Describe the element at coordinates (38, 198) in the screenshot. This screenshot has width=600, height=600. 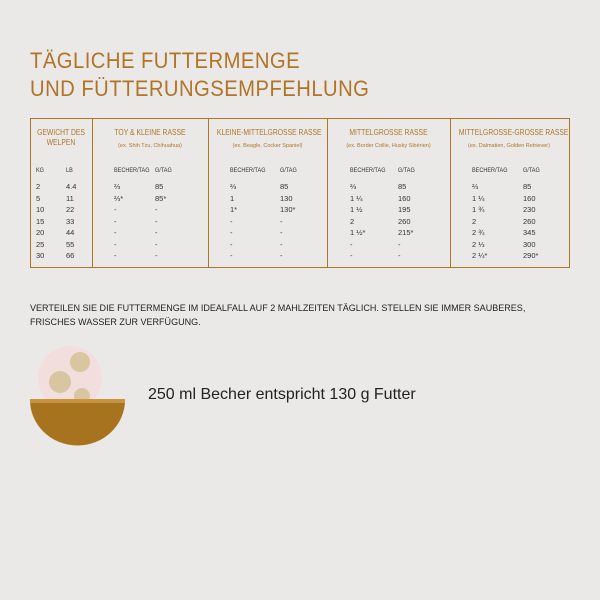
I see `cell: 5` at that location.